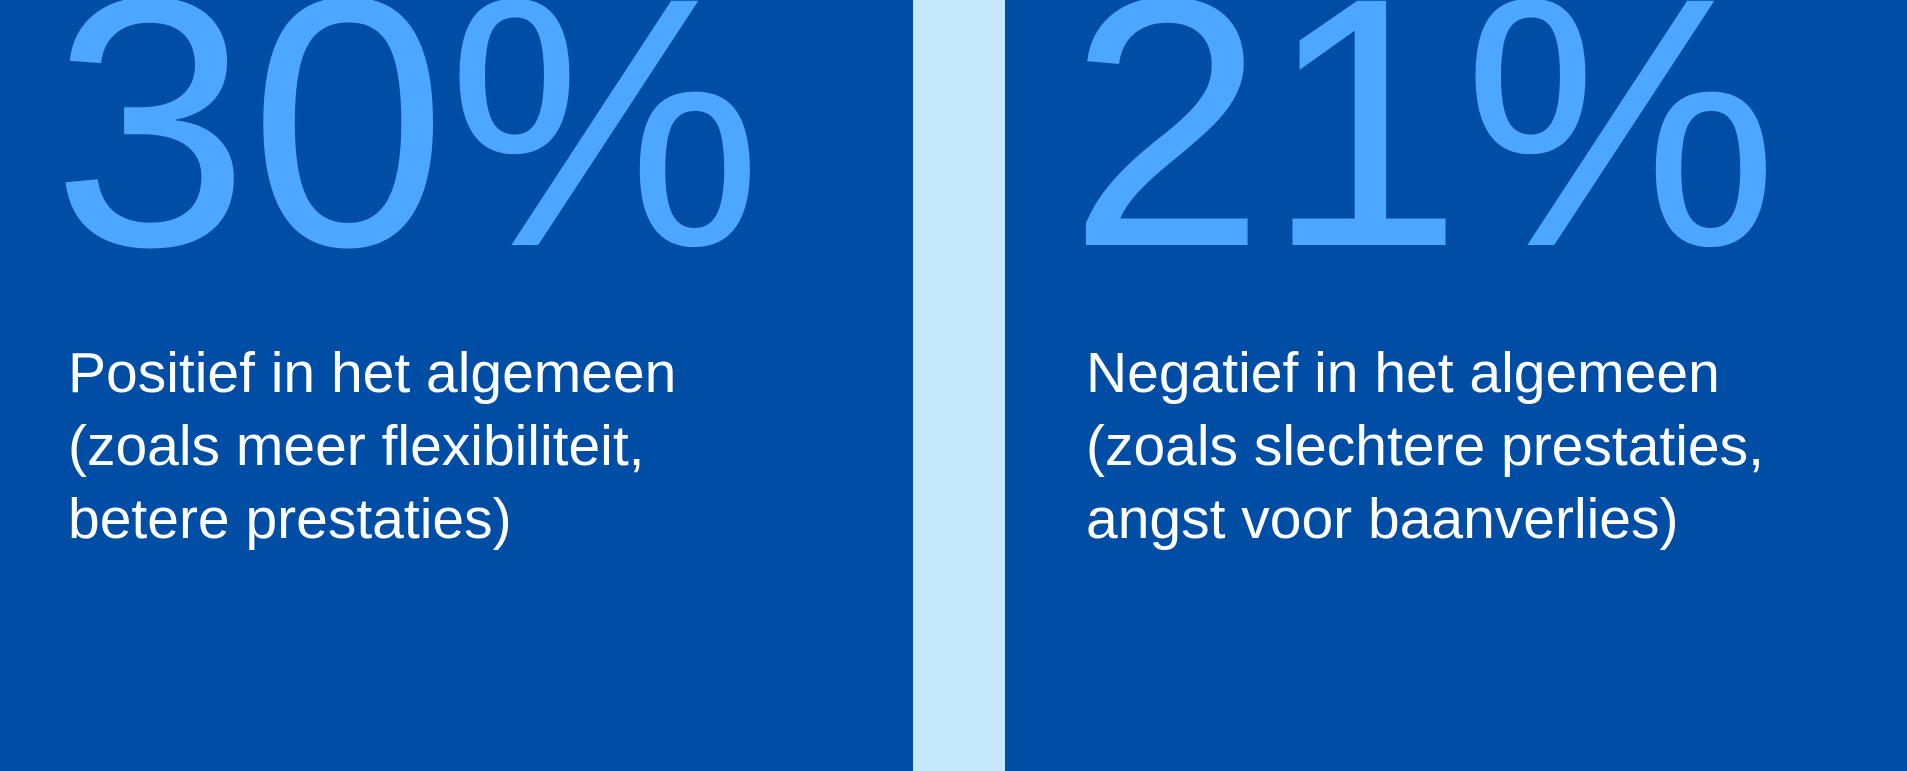 The width and height of the screenshot is (1907, 771). What do you see at coordinates (1403, 373) in the screenshot?
I see `stat-description: Negatief in het algemeen` at bounding box center [1403, 373].